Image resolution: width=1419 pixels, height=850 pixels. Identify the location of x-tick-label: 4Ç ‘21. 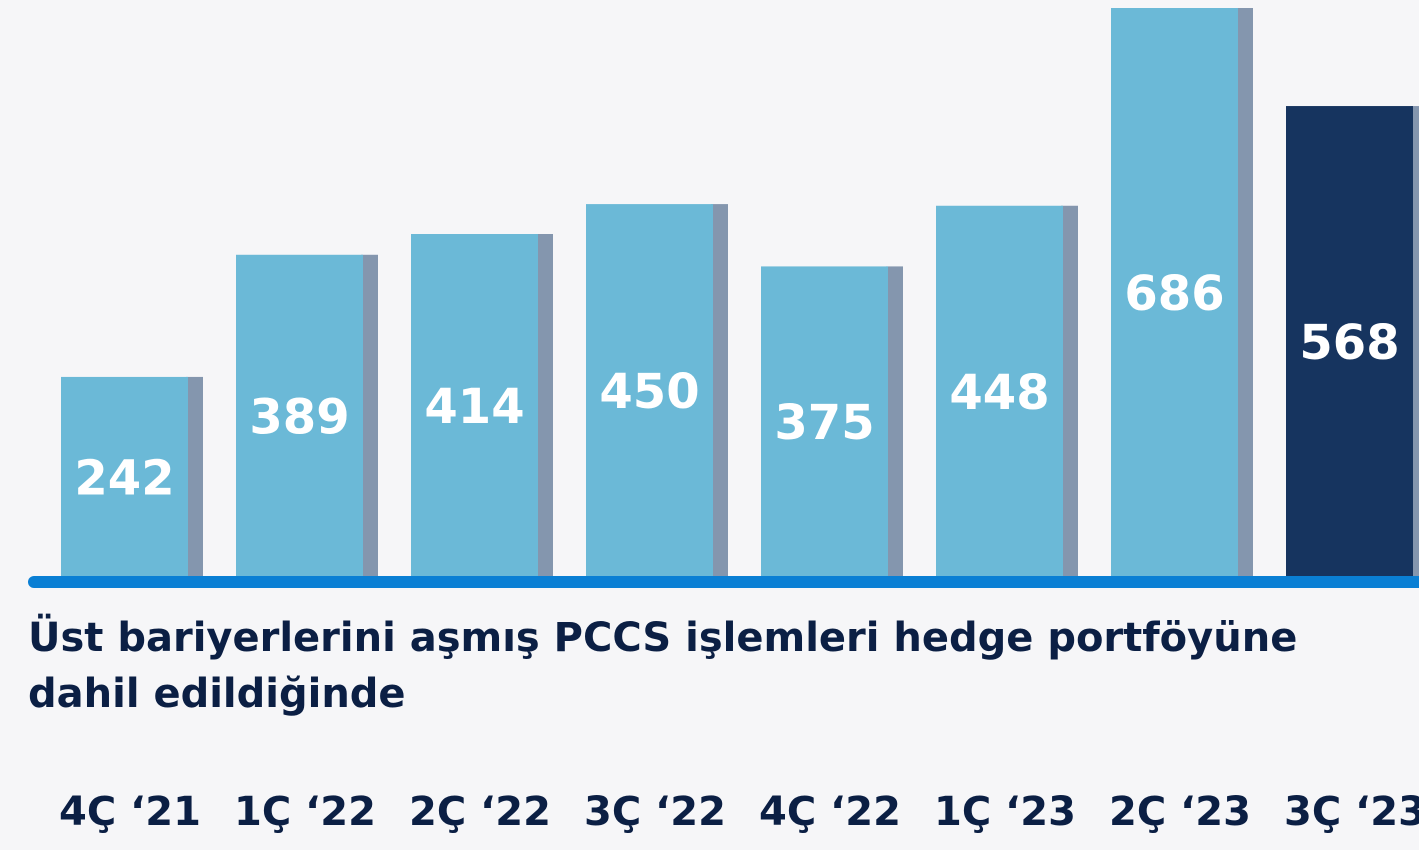
(130, 812).